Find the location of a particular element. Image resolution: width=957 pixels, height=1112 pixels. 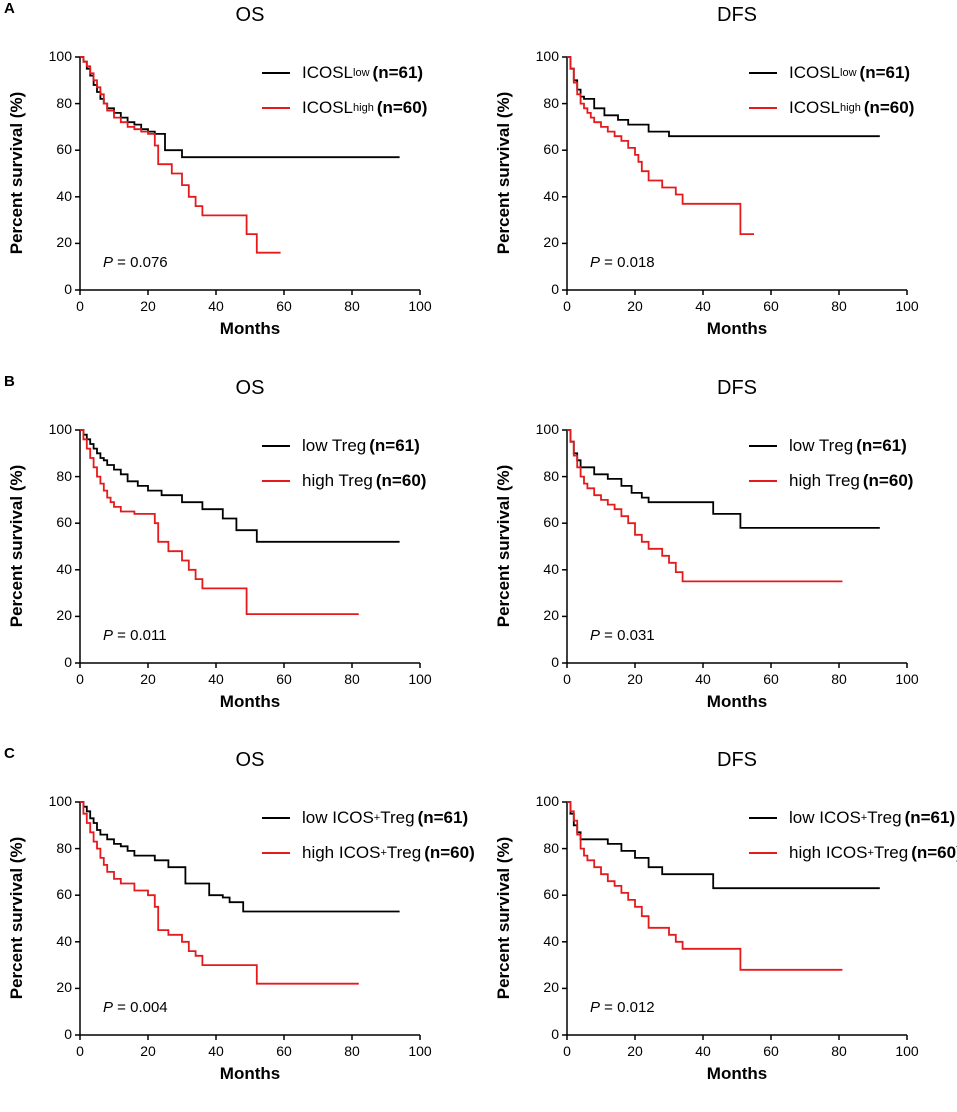

panel-letter-b: B is located at coordinates (9, 381).